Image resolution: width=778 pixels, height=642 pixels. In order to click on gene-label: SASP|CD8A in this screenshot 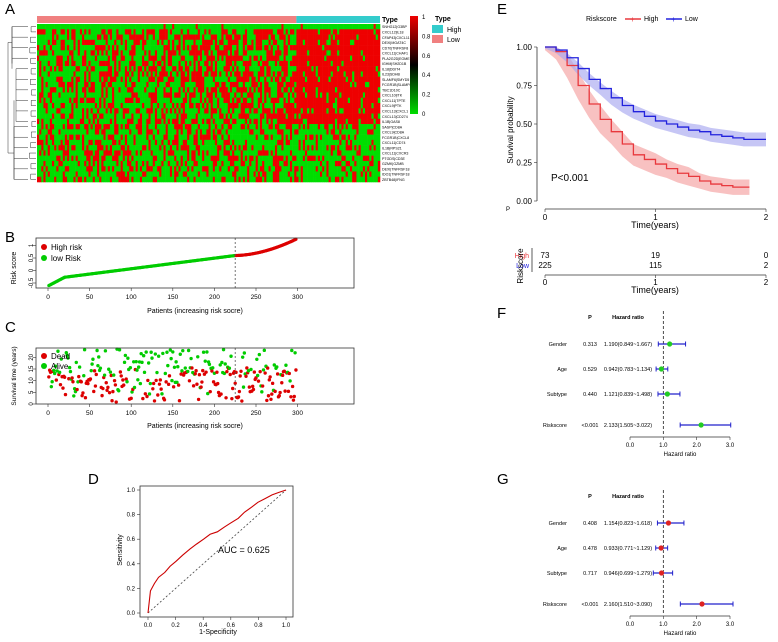, I will do `click(392, 127)`.